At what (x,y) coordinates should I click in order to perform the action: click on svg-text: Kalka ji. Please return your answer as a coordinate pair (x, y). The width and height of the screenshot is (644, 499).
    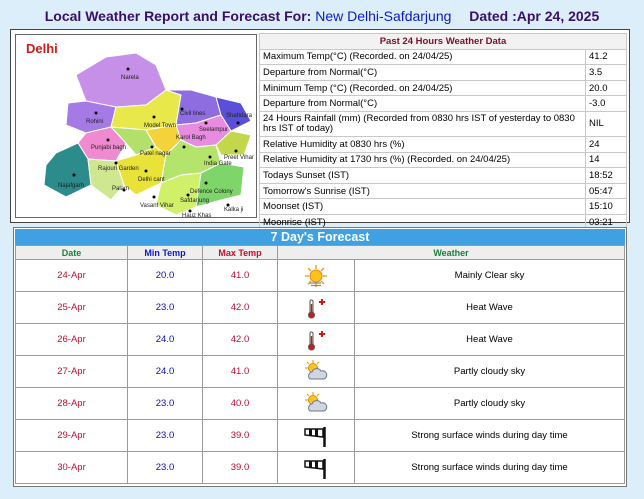
    Looking at the image, I should click on (233, 210).